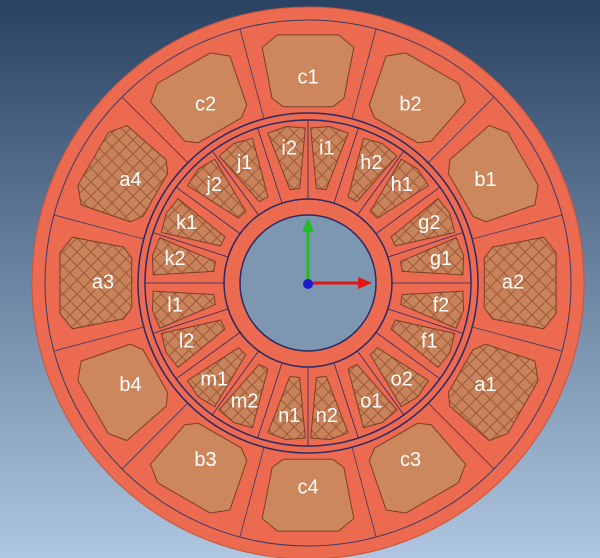 The width and height of the screenshot is (600, 558). I want to click on rotor-slot-label: j1, so click(244, 163).